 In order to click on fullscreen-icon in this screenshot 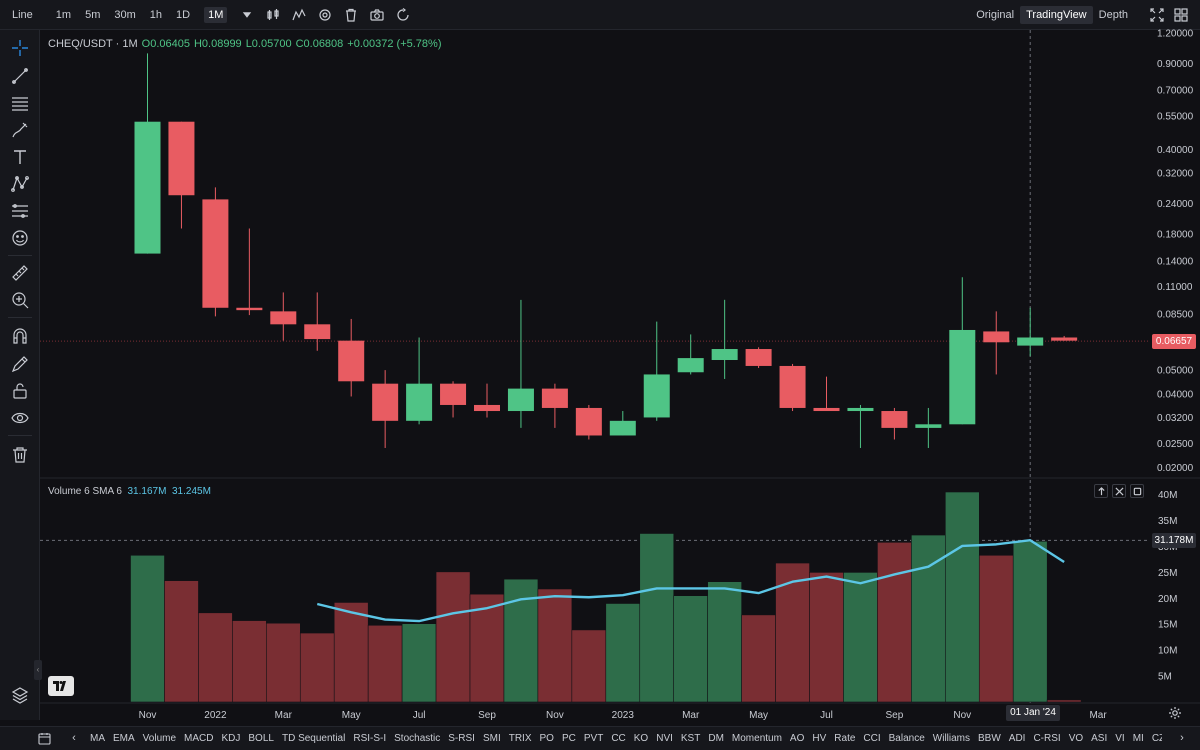, I will do `click(1157, 15)`.